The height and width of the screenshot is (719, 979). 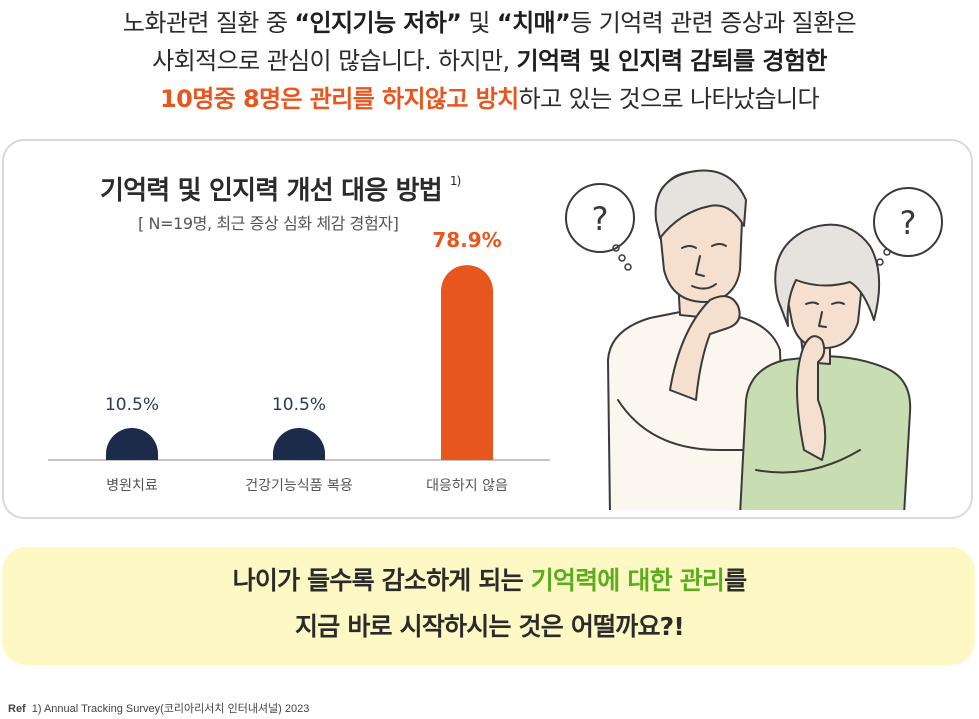 I want to click on cta-text: 를, so click(x=735, y=580).